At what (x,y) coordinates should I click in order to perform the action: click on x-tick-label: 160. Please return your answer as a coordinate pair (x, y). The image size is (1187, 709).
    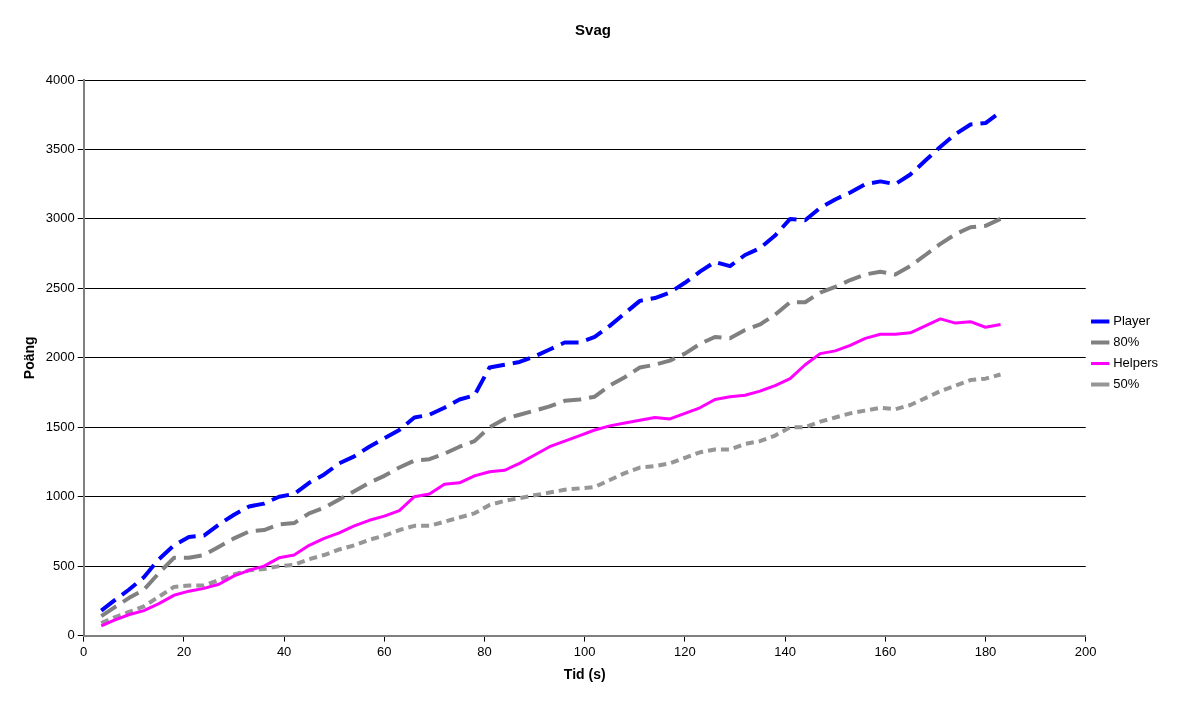
    Looking at the image, I should click on (885, 651).